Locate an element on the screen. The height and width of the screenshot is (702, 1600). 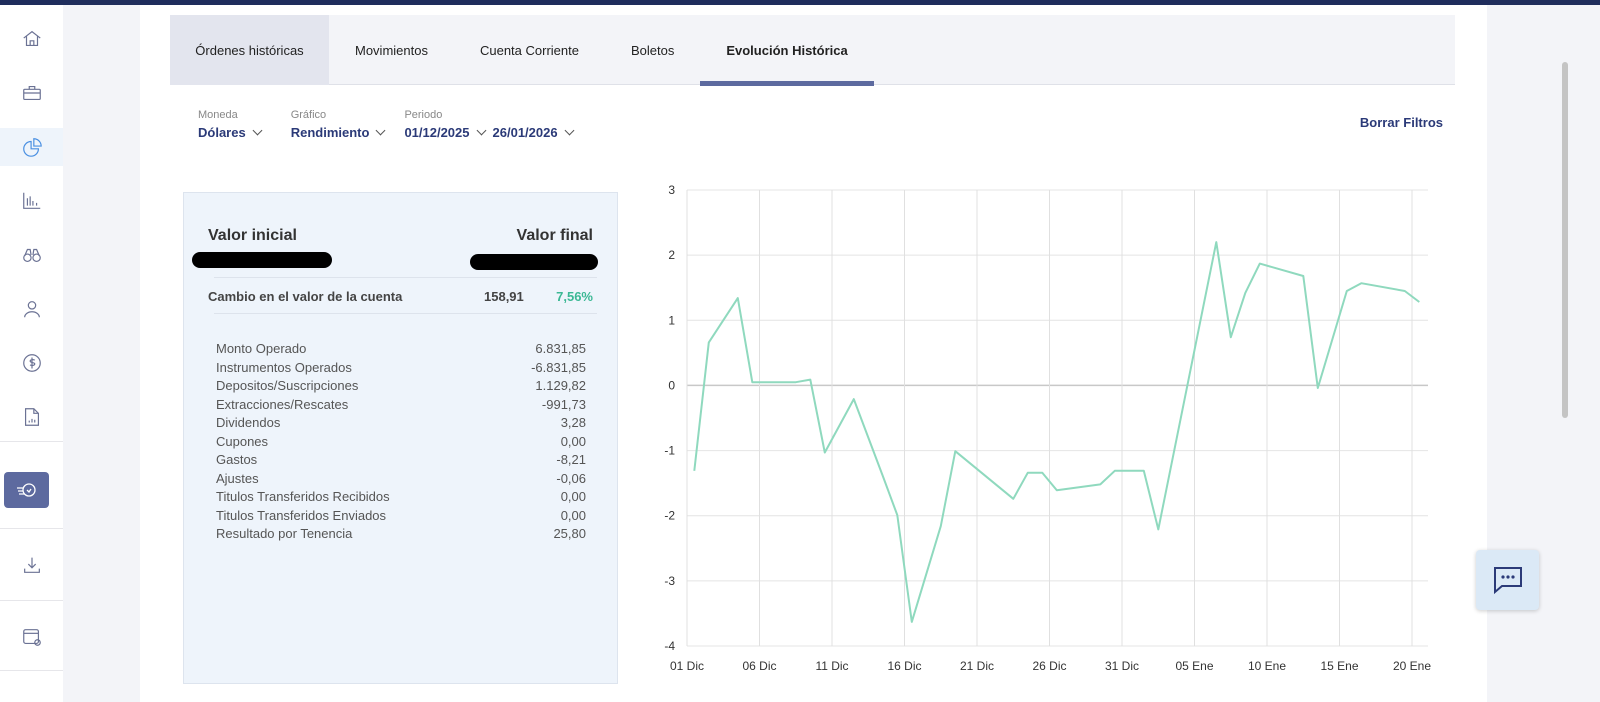
user-icon is located at coordinates (31, 309).